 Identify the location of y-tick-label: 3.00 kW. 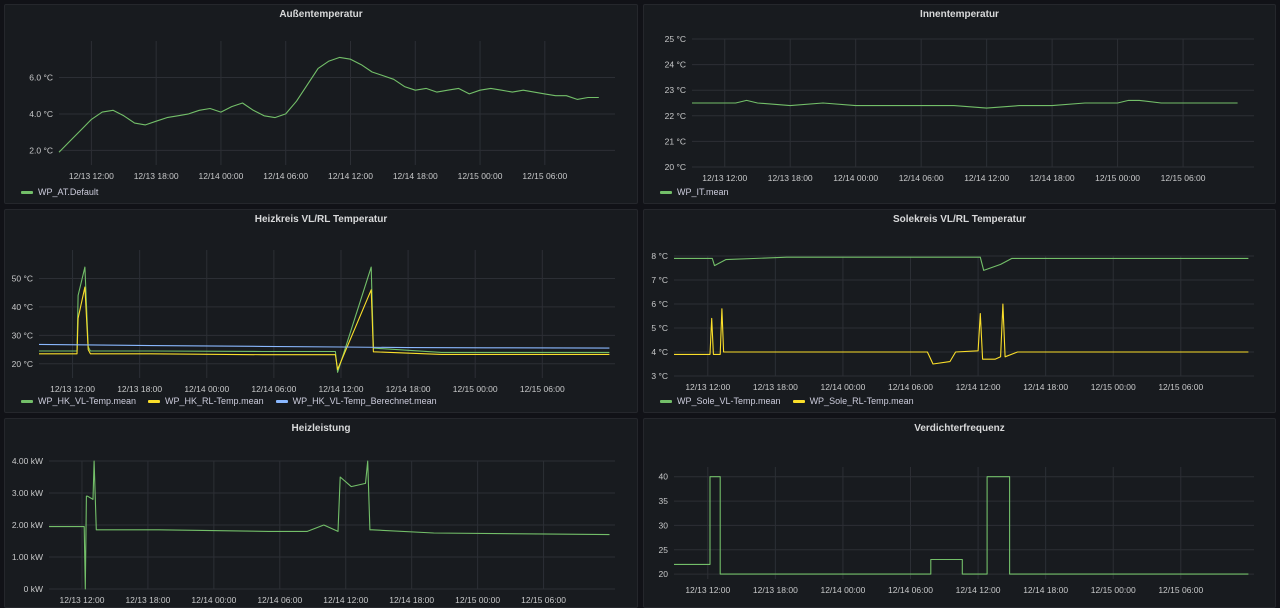
(27, 493).